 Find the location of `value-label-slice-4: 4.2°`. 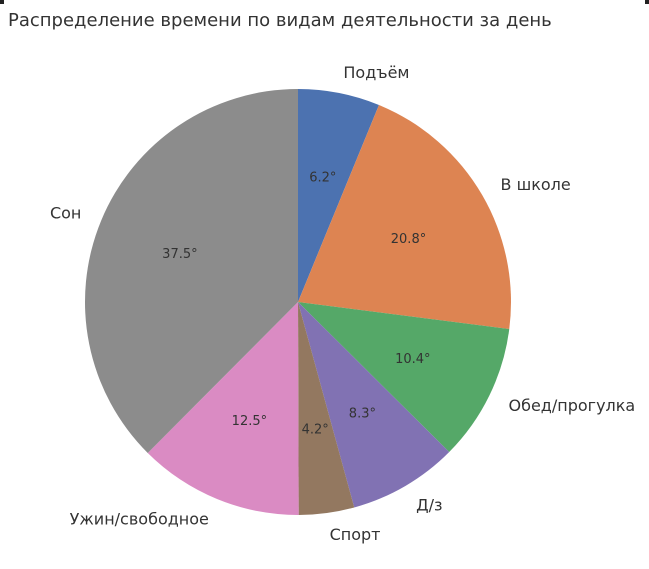

value-label-slice-4: 4.2° is located at coordinates (315, 430).